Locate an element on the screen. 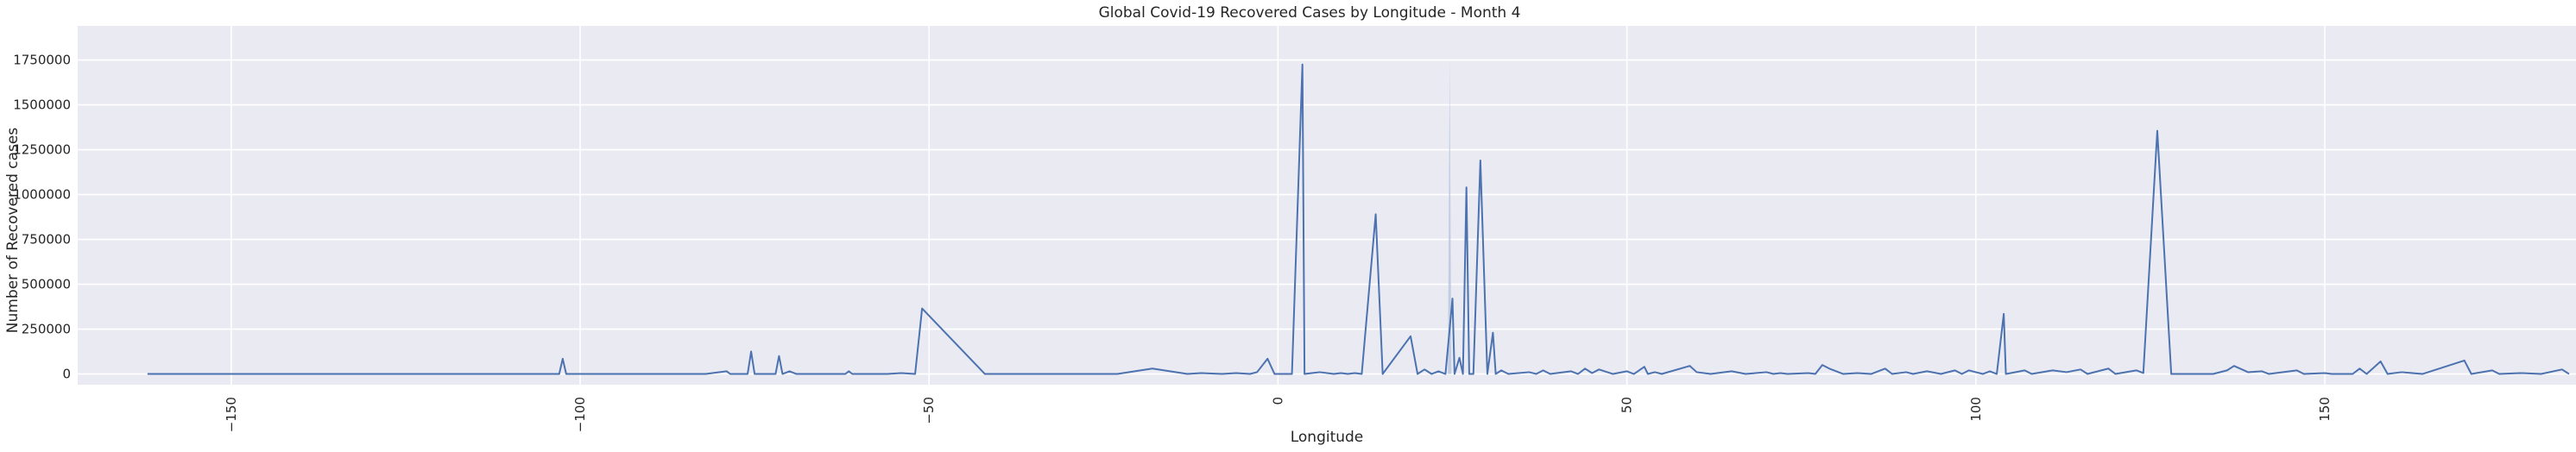 This screenshot has width=2576, height=452. y-tick-label: 1000000 is located at coordinates (42, 195).